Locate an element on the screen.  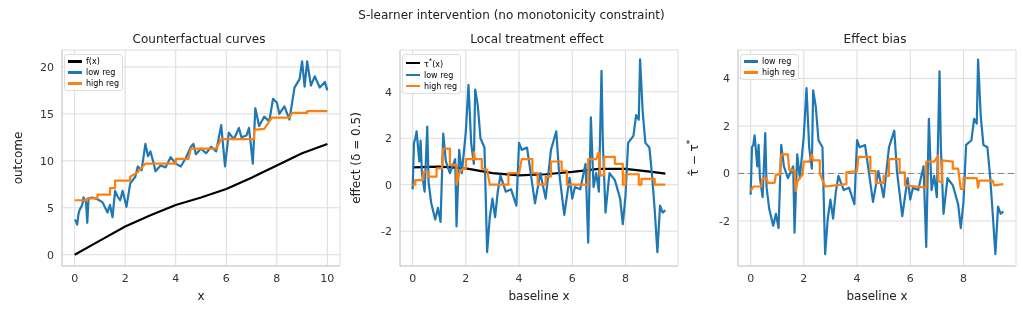
y-tick-label: 5 is located at coordinates (50, 208).